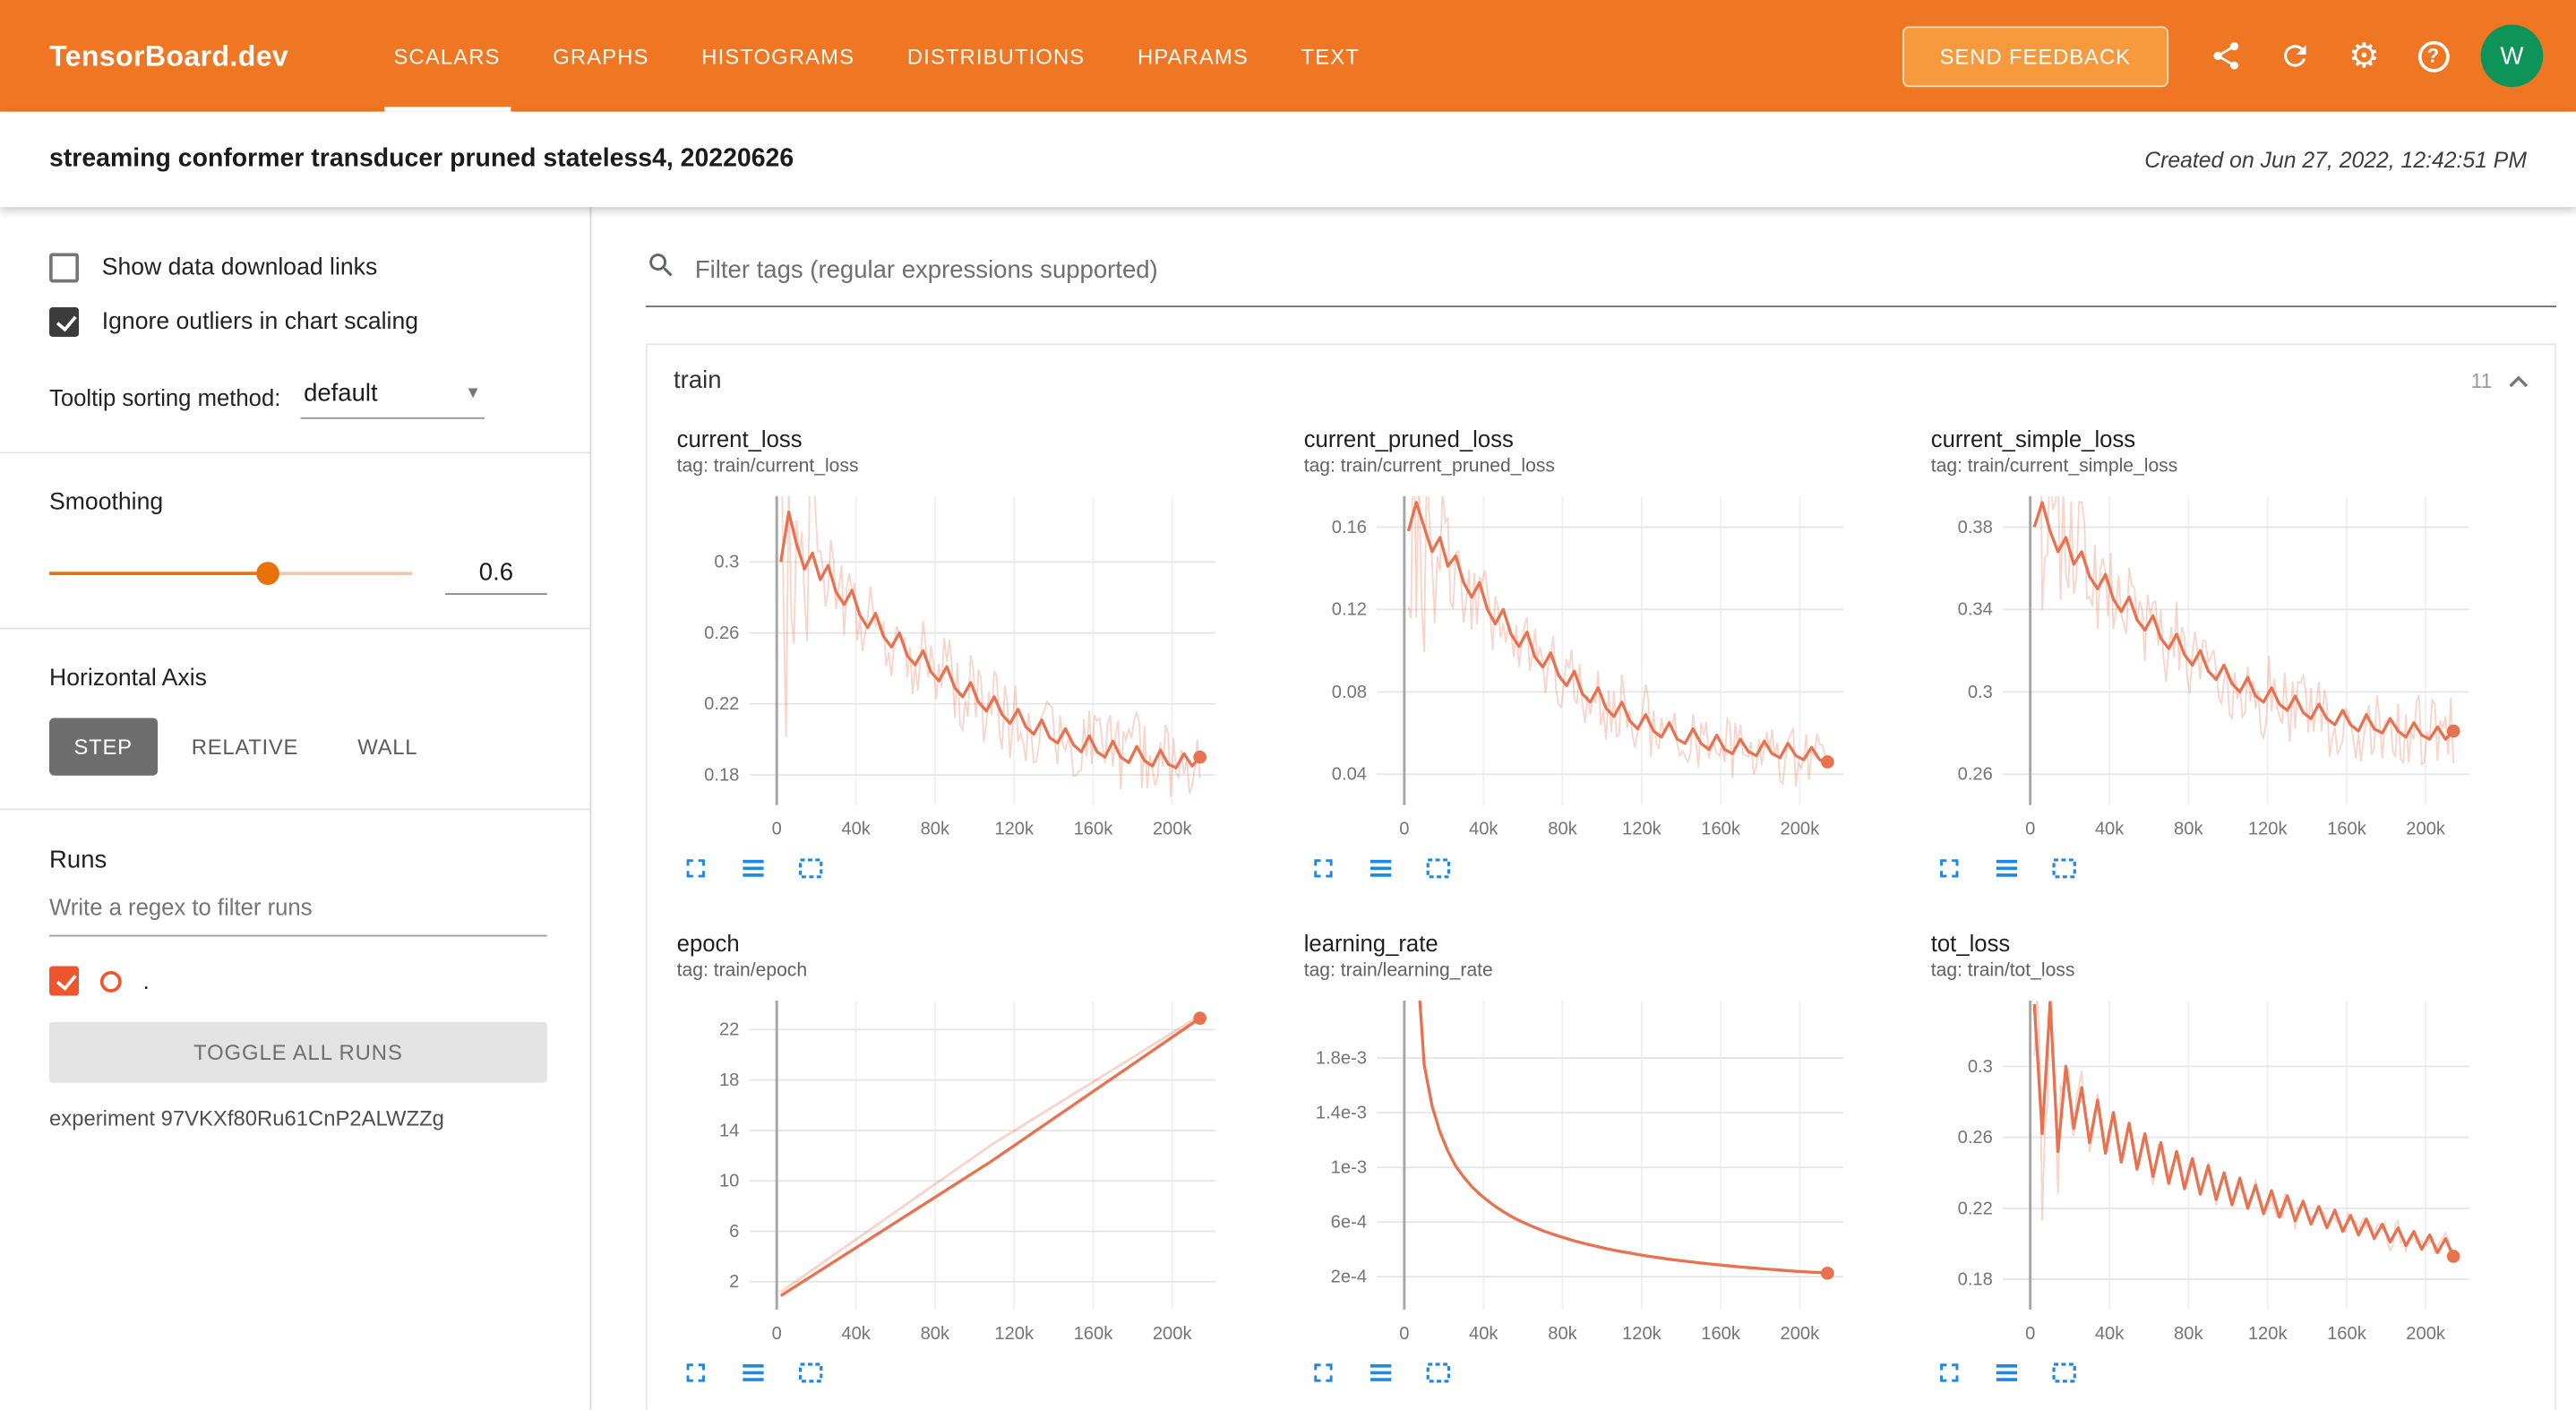 The height and width of the screenshot is (1410, 2576). Describe the element at coordinates (246, 1118) in the screenshot. I see `experiment-id: experiment 97VKXf80Ru61CnP2ALWZZg` at that location.